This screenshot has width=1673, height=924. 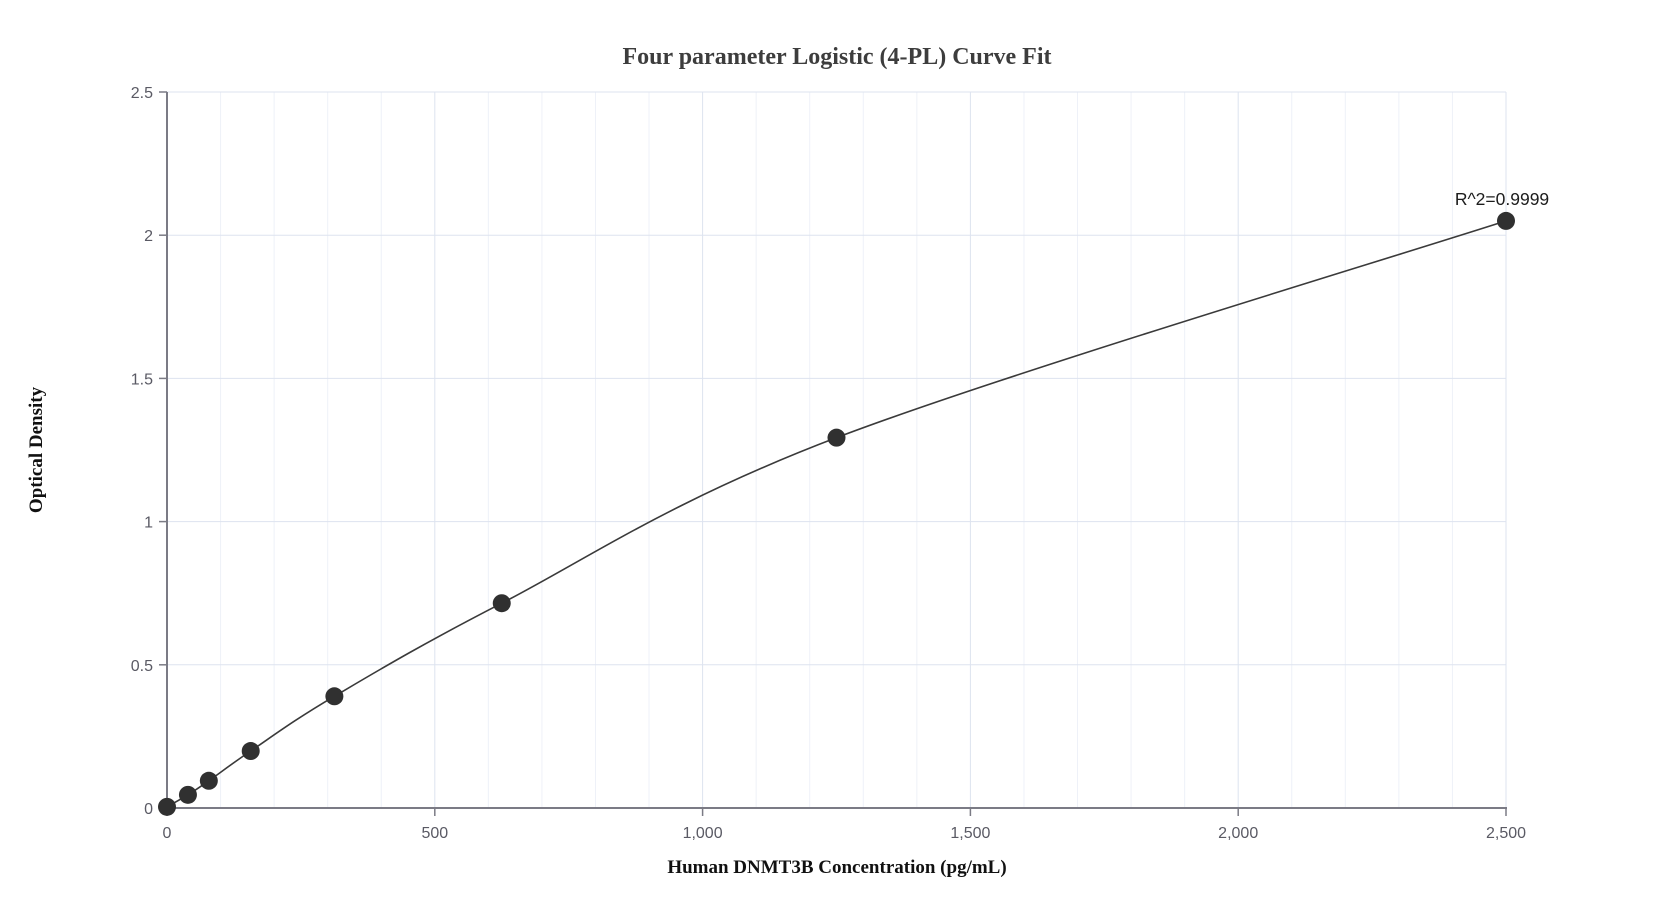 I want to click on y-tick-label: 1, so click(x=148, y=523).